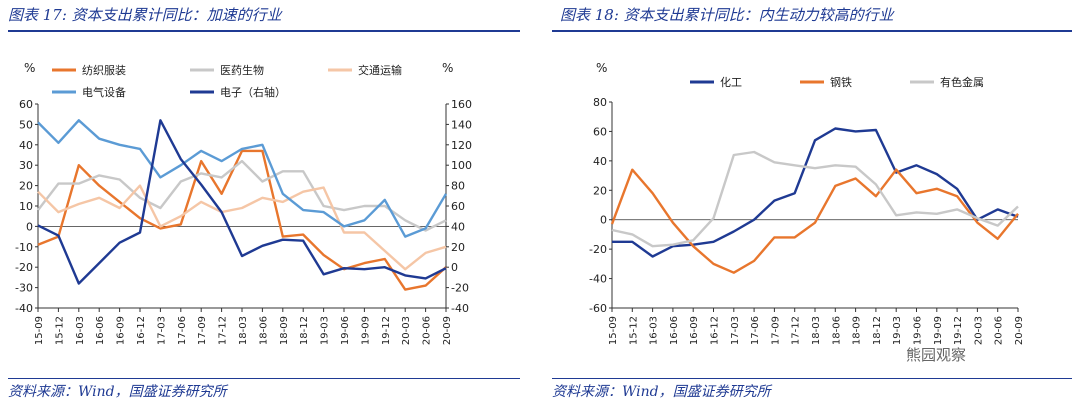  I want to click on left-y2-tick-label: 20, so click(458, 247).